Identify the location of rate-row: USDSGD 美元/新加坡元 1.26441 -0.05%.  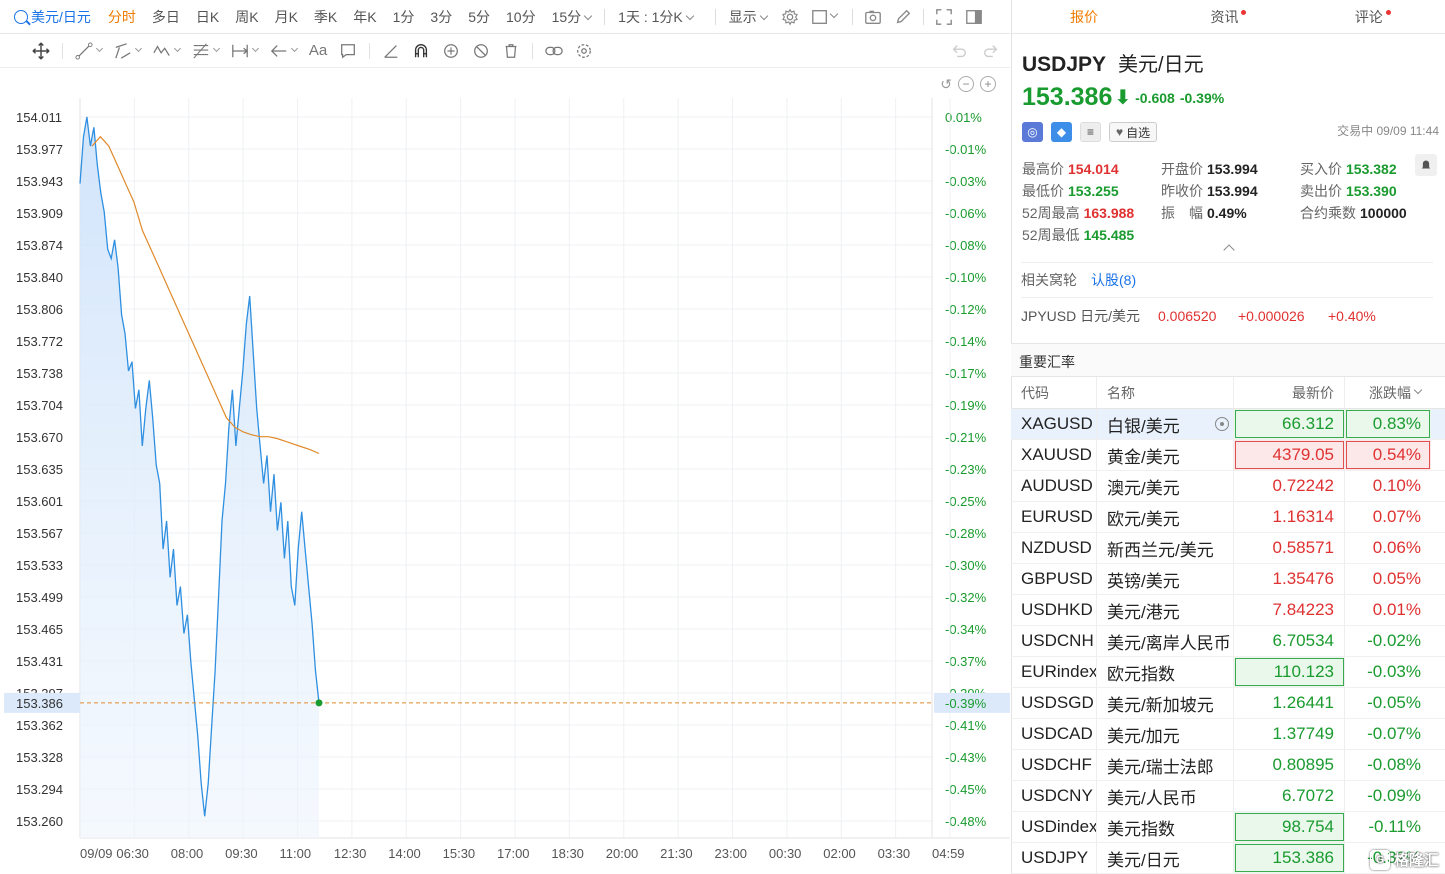
(1228, 703).